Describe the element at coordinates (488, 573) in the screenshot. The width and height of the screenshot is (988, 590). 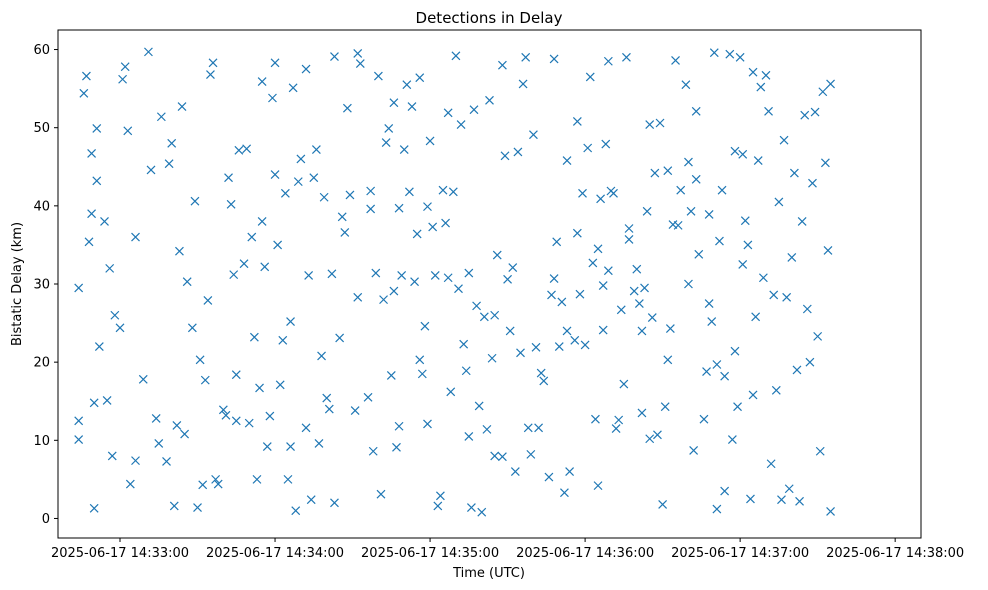
I see `x-axis-label: Time (UTC)` at that location.